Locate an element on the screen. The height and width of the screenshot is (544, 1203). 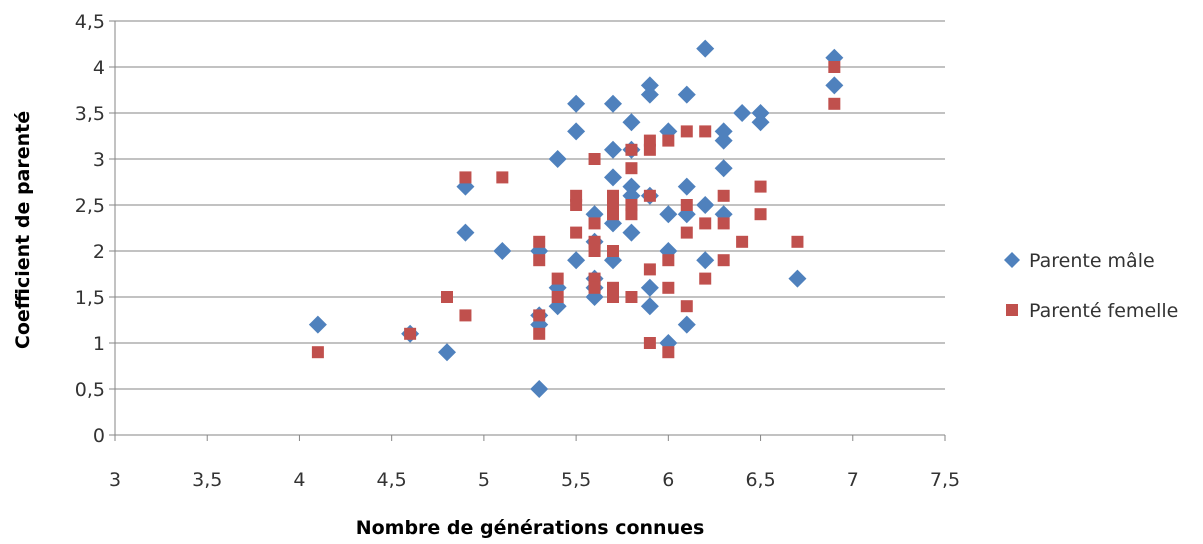
y-tick-label: 2 is located at coordinates (99, 252).